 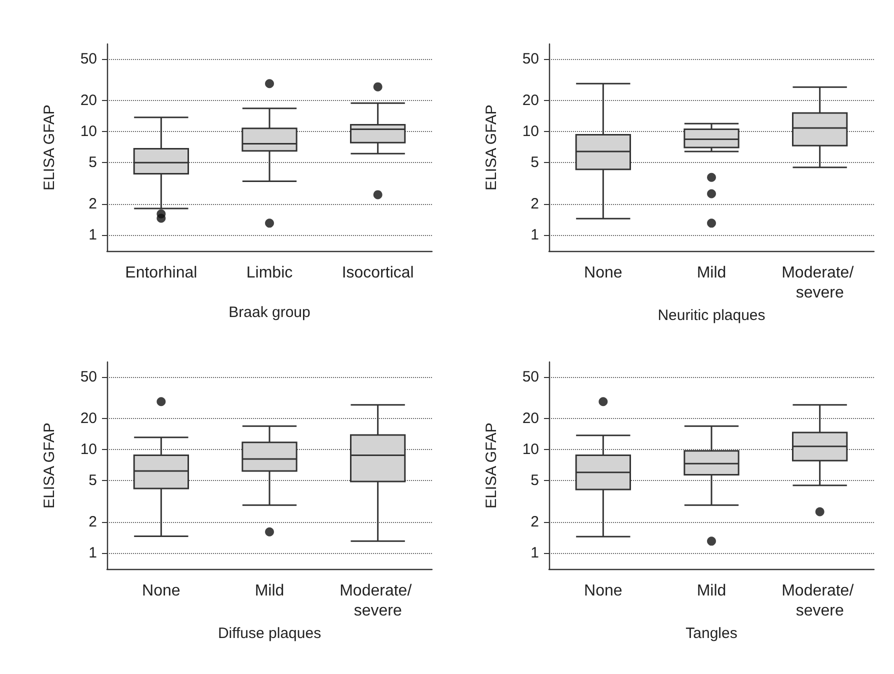 What do you see at coordinates (269, 273) in the screenshot?
I see `x-tick-label: Limbic` at bounding box center [269, 273].